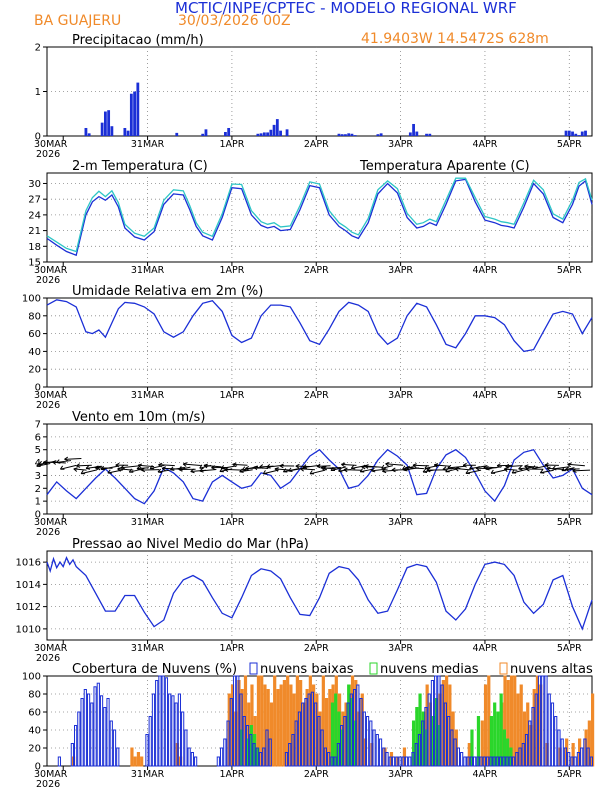 The height and width of the screenshot is (792, 612). I want to click on ytick-label: 5, so click(38, 450).